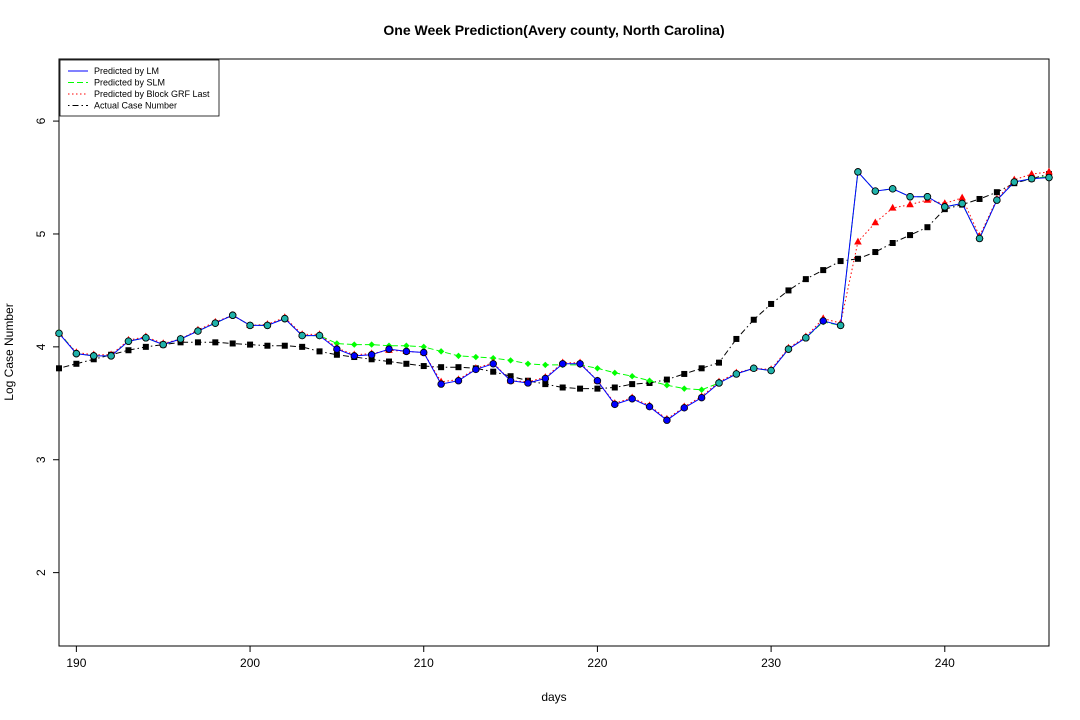  I want to click on y-tick-label: 2, so click(41, 572).